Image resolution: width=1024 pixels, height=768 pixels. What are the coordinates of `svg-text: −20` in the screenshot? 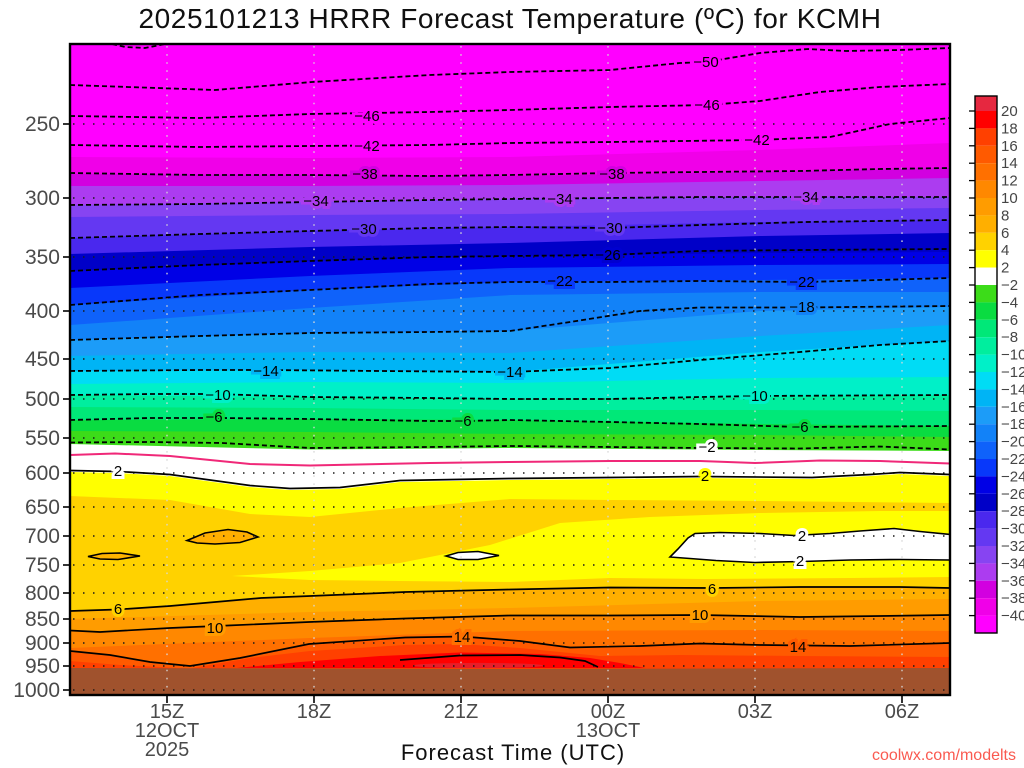 It's located at (1012, 442).